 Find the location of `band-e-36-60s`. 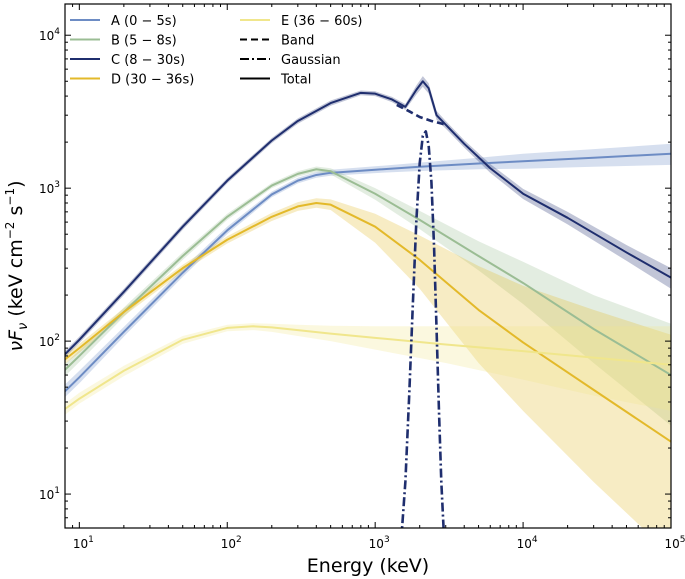

band-e-36-60s is located at coordinates (368, 369).